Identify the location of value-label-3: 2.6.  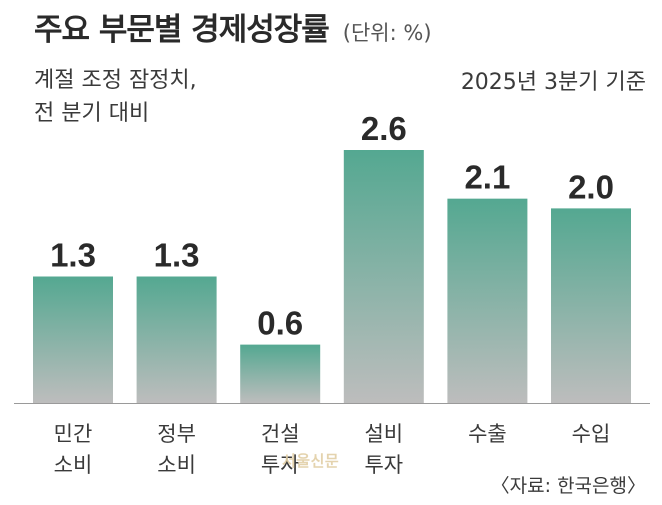
(384, 128).